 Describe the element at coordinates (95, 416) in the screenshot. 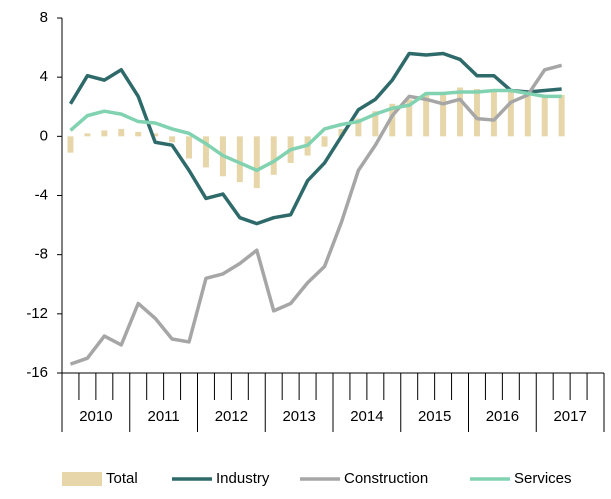

I see `x-group-label: 2010` at that location.